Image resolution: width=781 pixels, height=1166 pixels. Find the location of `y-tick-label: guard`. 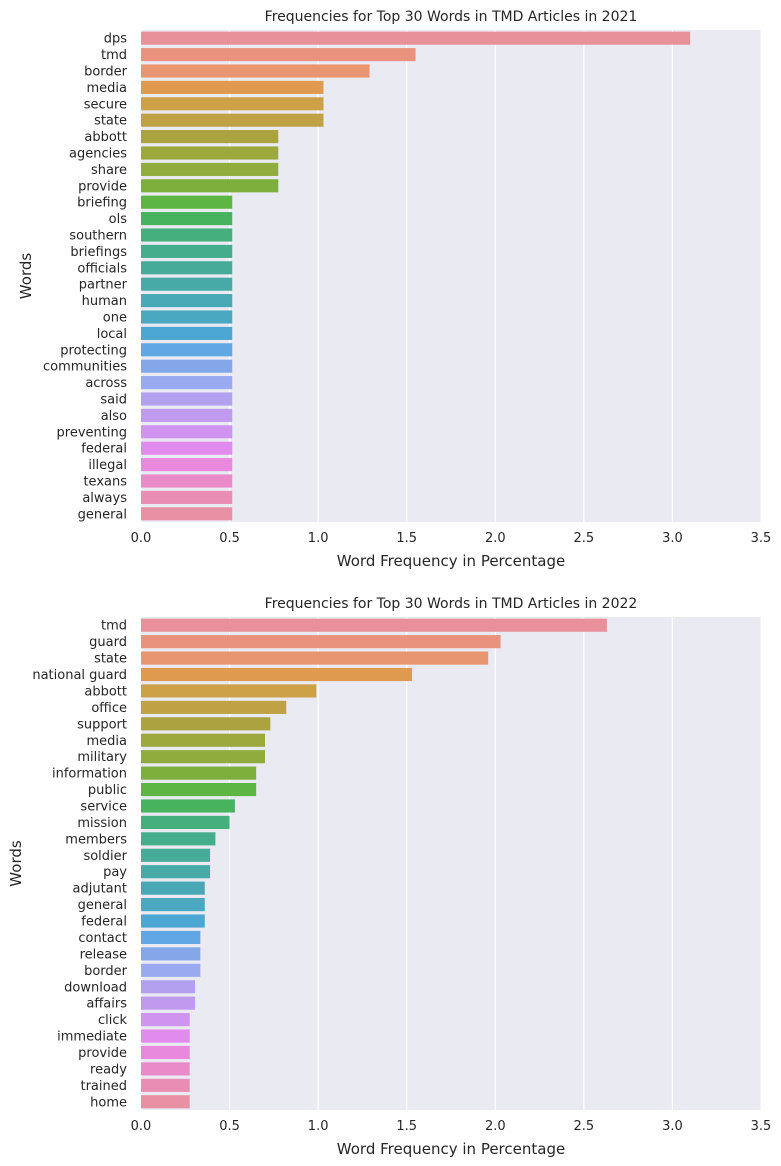

y-tick-label: guard is located at coordinates (108, 642).